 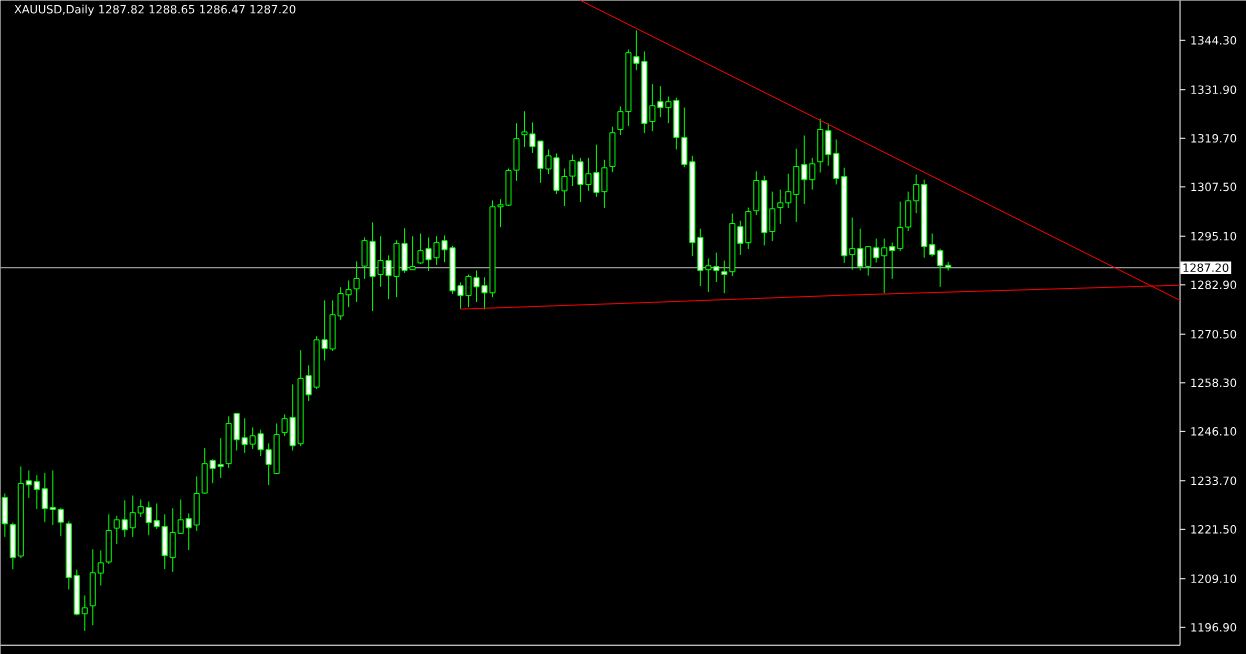 What do you see at coordinates (1214, 285) in the screenshot?
I see `y-tick-label: 1282.90` at bounding box center [1214, 285].